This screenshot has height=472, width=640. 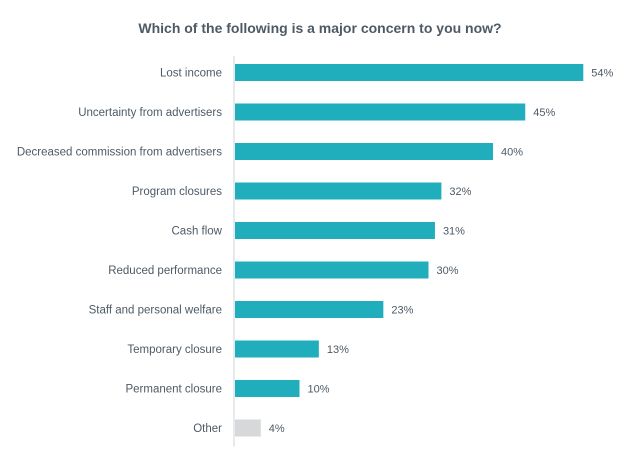 What do you see at coordinates (177, 192) in the screenshot?
I see `category-label: Program closures` at bounding box center [177, 192].